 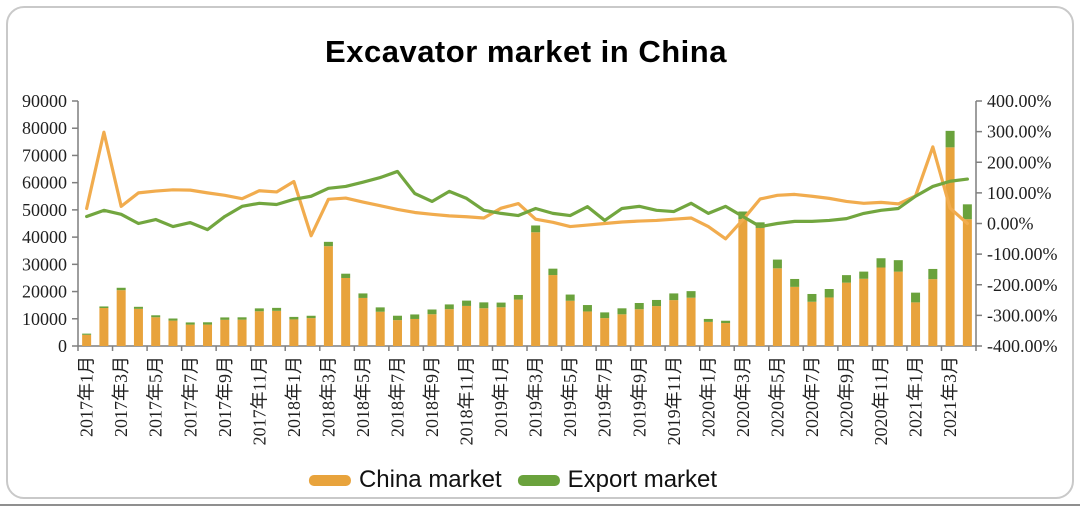 I want to click on right-axis-tick-label: -200.00%, so click(x=1022, y=285).